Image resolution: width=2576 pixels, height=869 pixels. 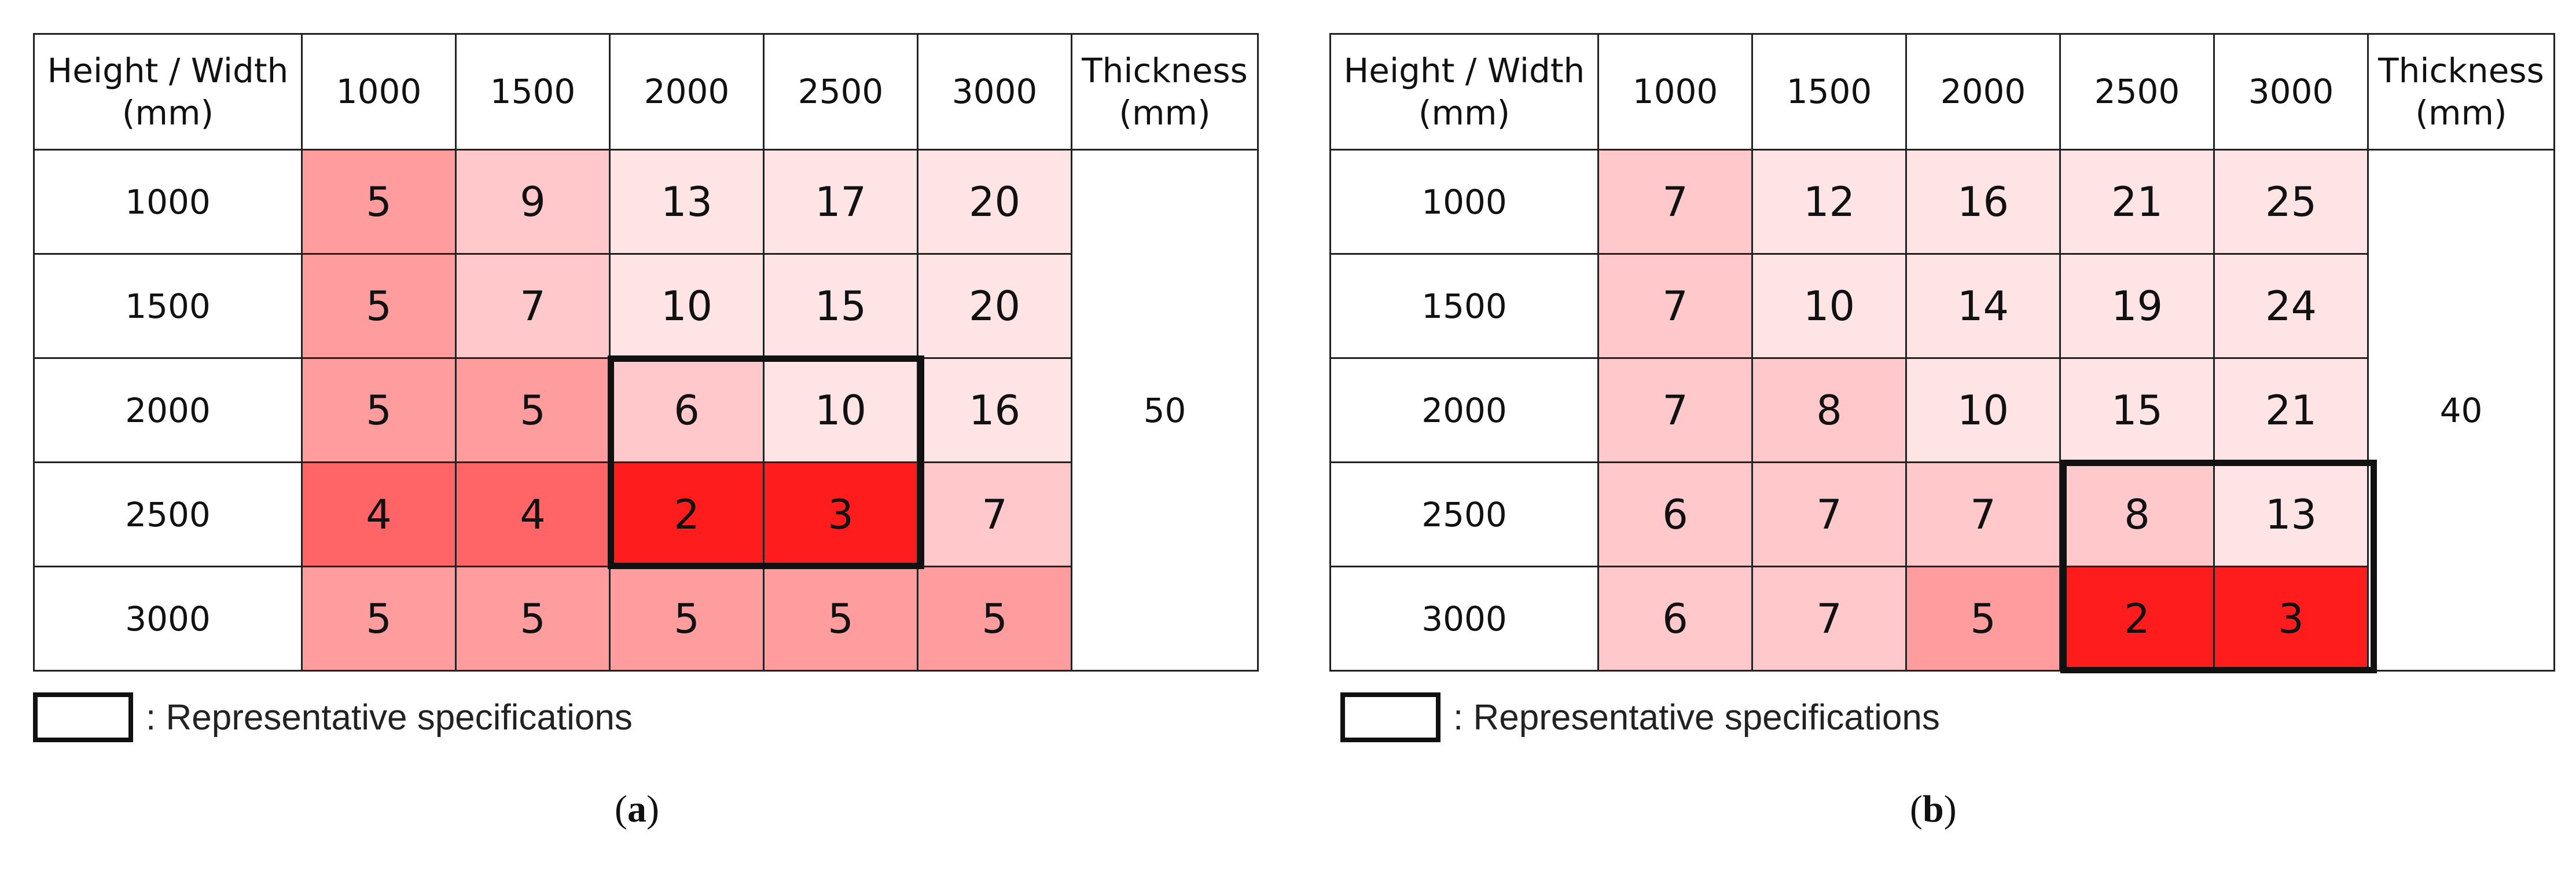 What do you see at coordinates (2291, 306) in the screenshot?
I see `value-cell: 24` at bounding box center [2291, 306].